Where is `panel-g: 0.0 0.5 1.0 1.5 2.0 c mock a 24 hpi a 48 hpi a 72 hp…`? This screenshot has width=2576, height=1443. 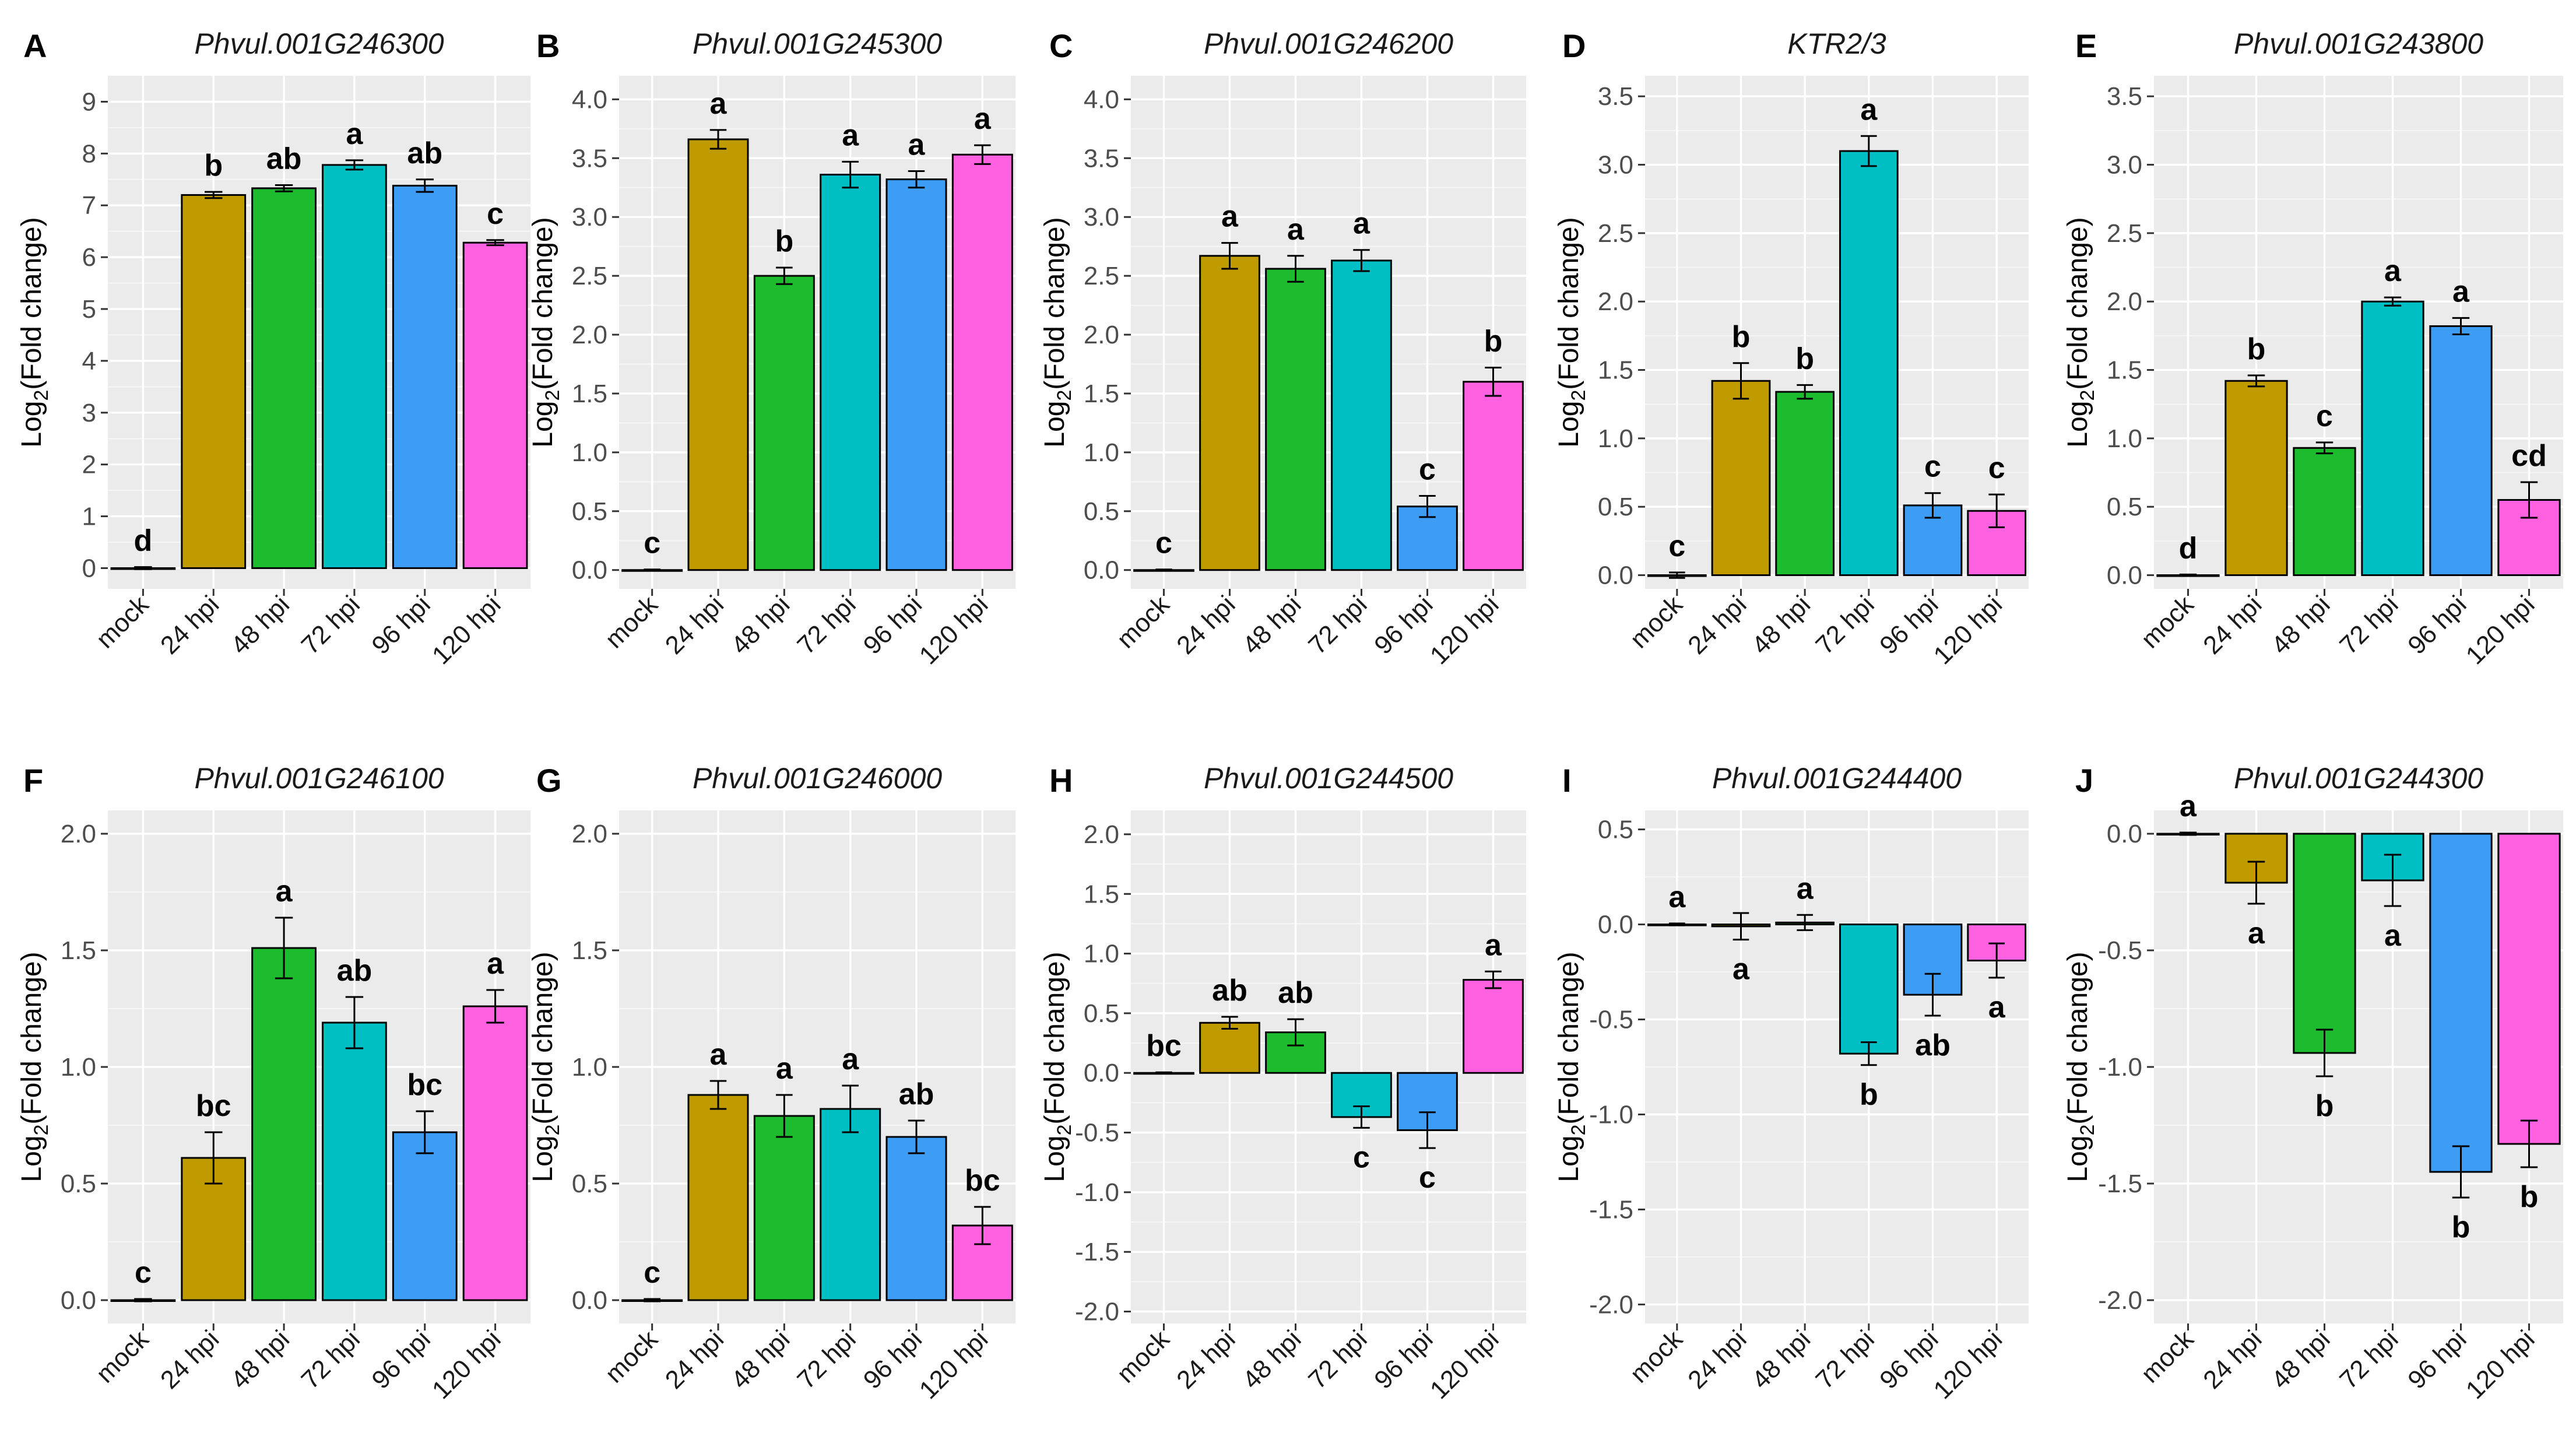 panel-g: 0.0 0.5 1.0 1.5 2.0 c mock a 24 hpi a 48 hpi a 72 hp… is located at coordinates (771, 1083).